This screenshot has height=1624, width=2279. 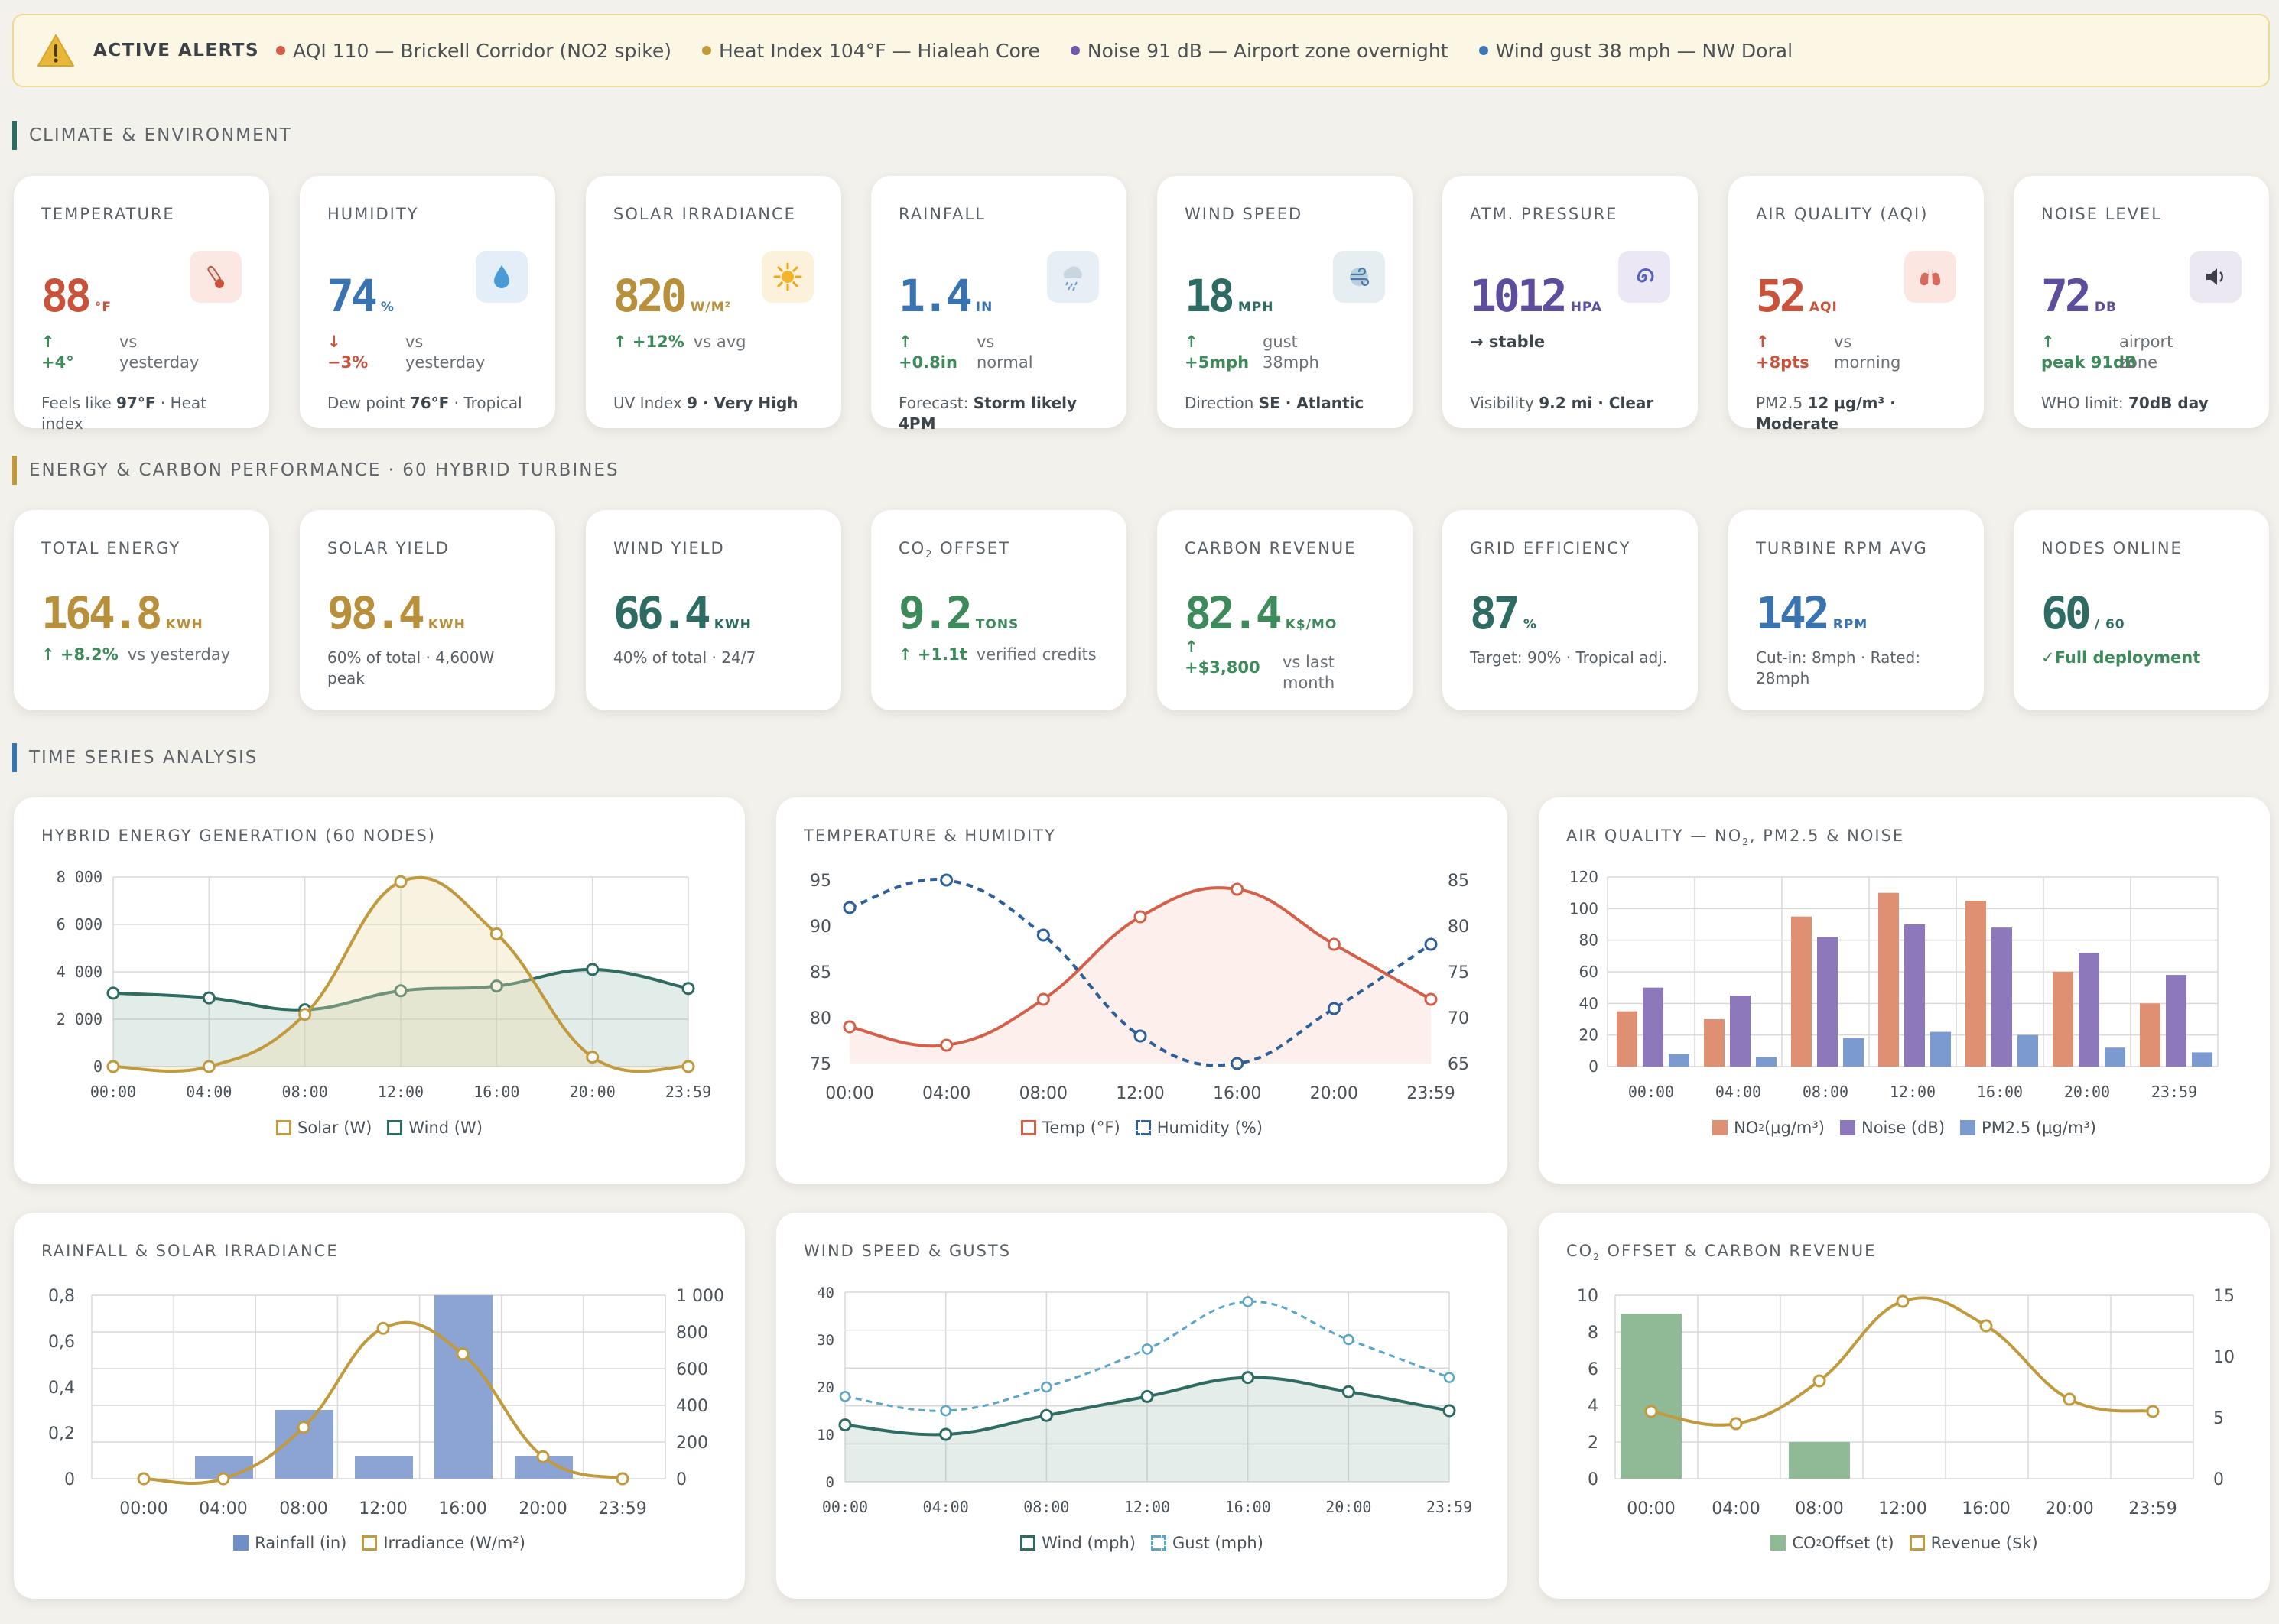 I want to click on legend-item: Temp (°F), so click(x=1070, y=1128).